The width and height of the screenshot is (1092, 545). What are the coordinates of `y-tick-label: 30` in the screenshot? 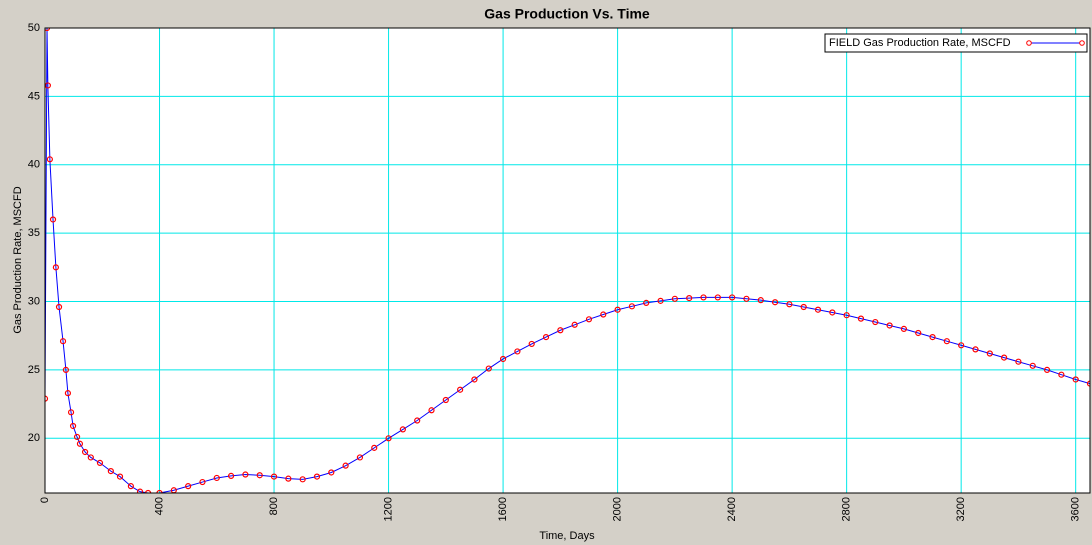 It's located at (34, 301).